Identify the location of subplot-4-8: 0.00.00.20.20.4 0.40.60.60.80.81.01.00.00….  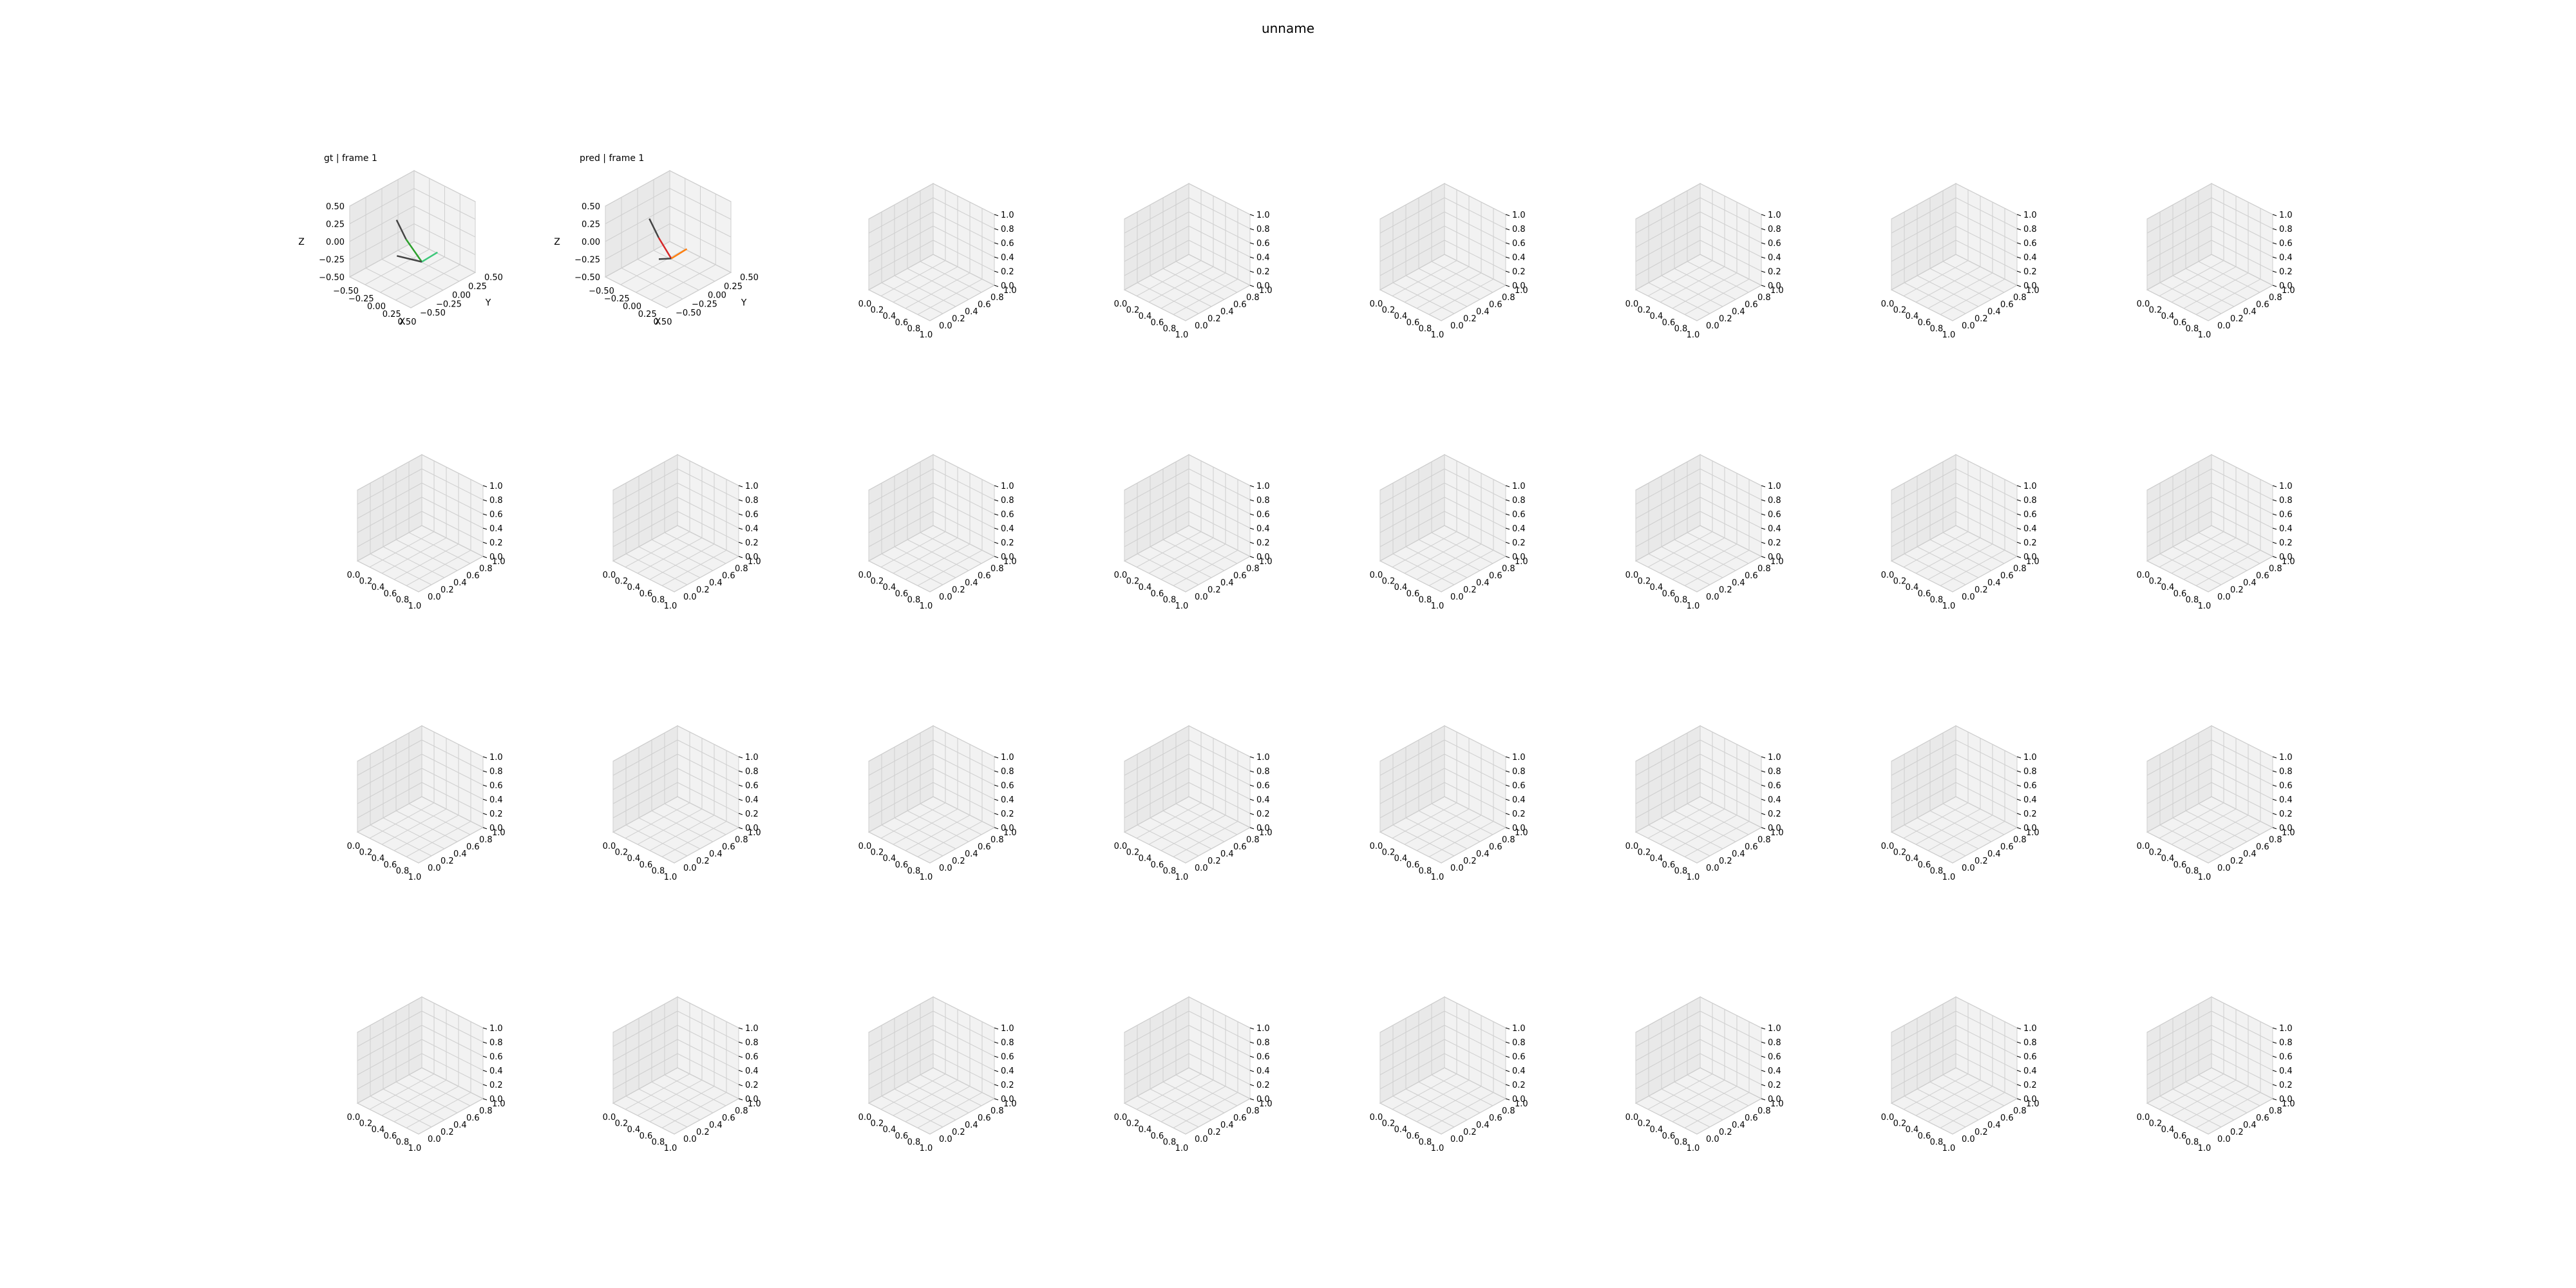
(2216, 1074).